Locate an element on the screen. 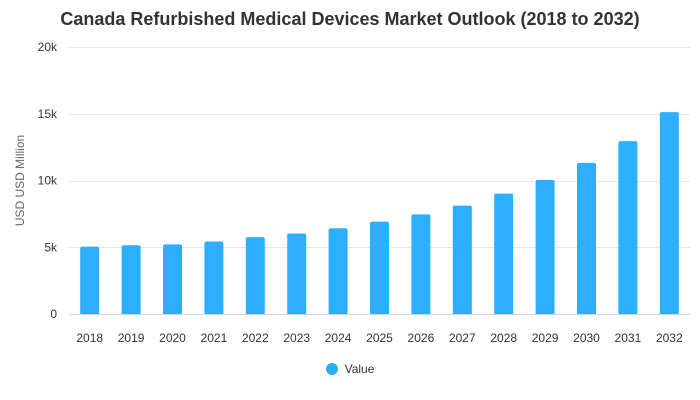 The width and height of the screenshot is (700, 400). bar-2019 is located at coordinates (131, 279).